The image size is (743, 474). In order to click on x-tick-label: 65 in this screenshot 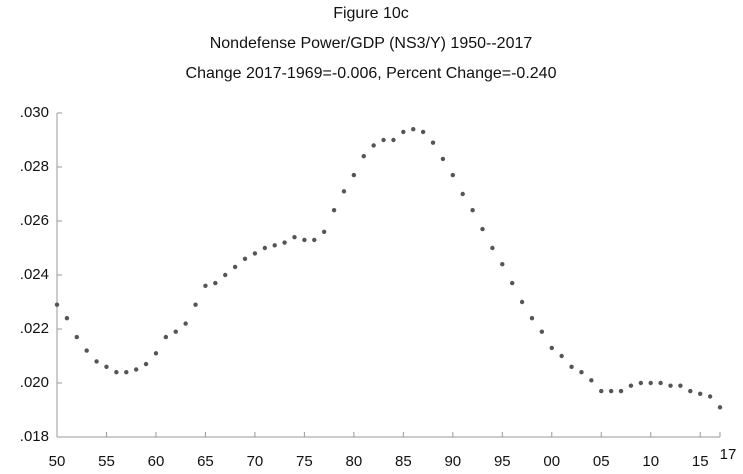, I will do `click(205, 461)`.